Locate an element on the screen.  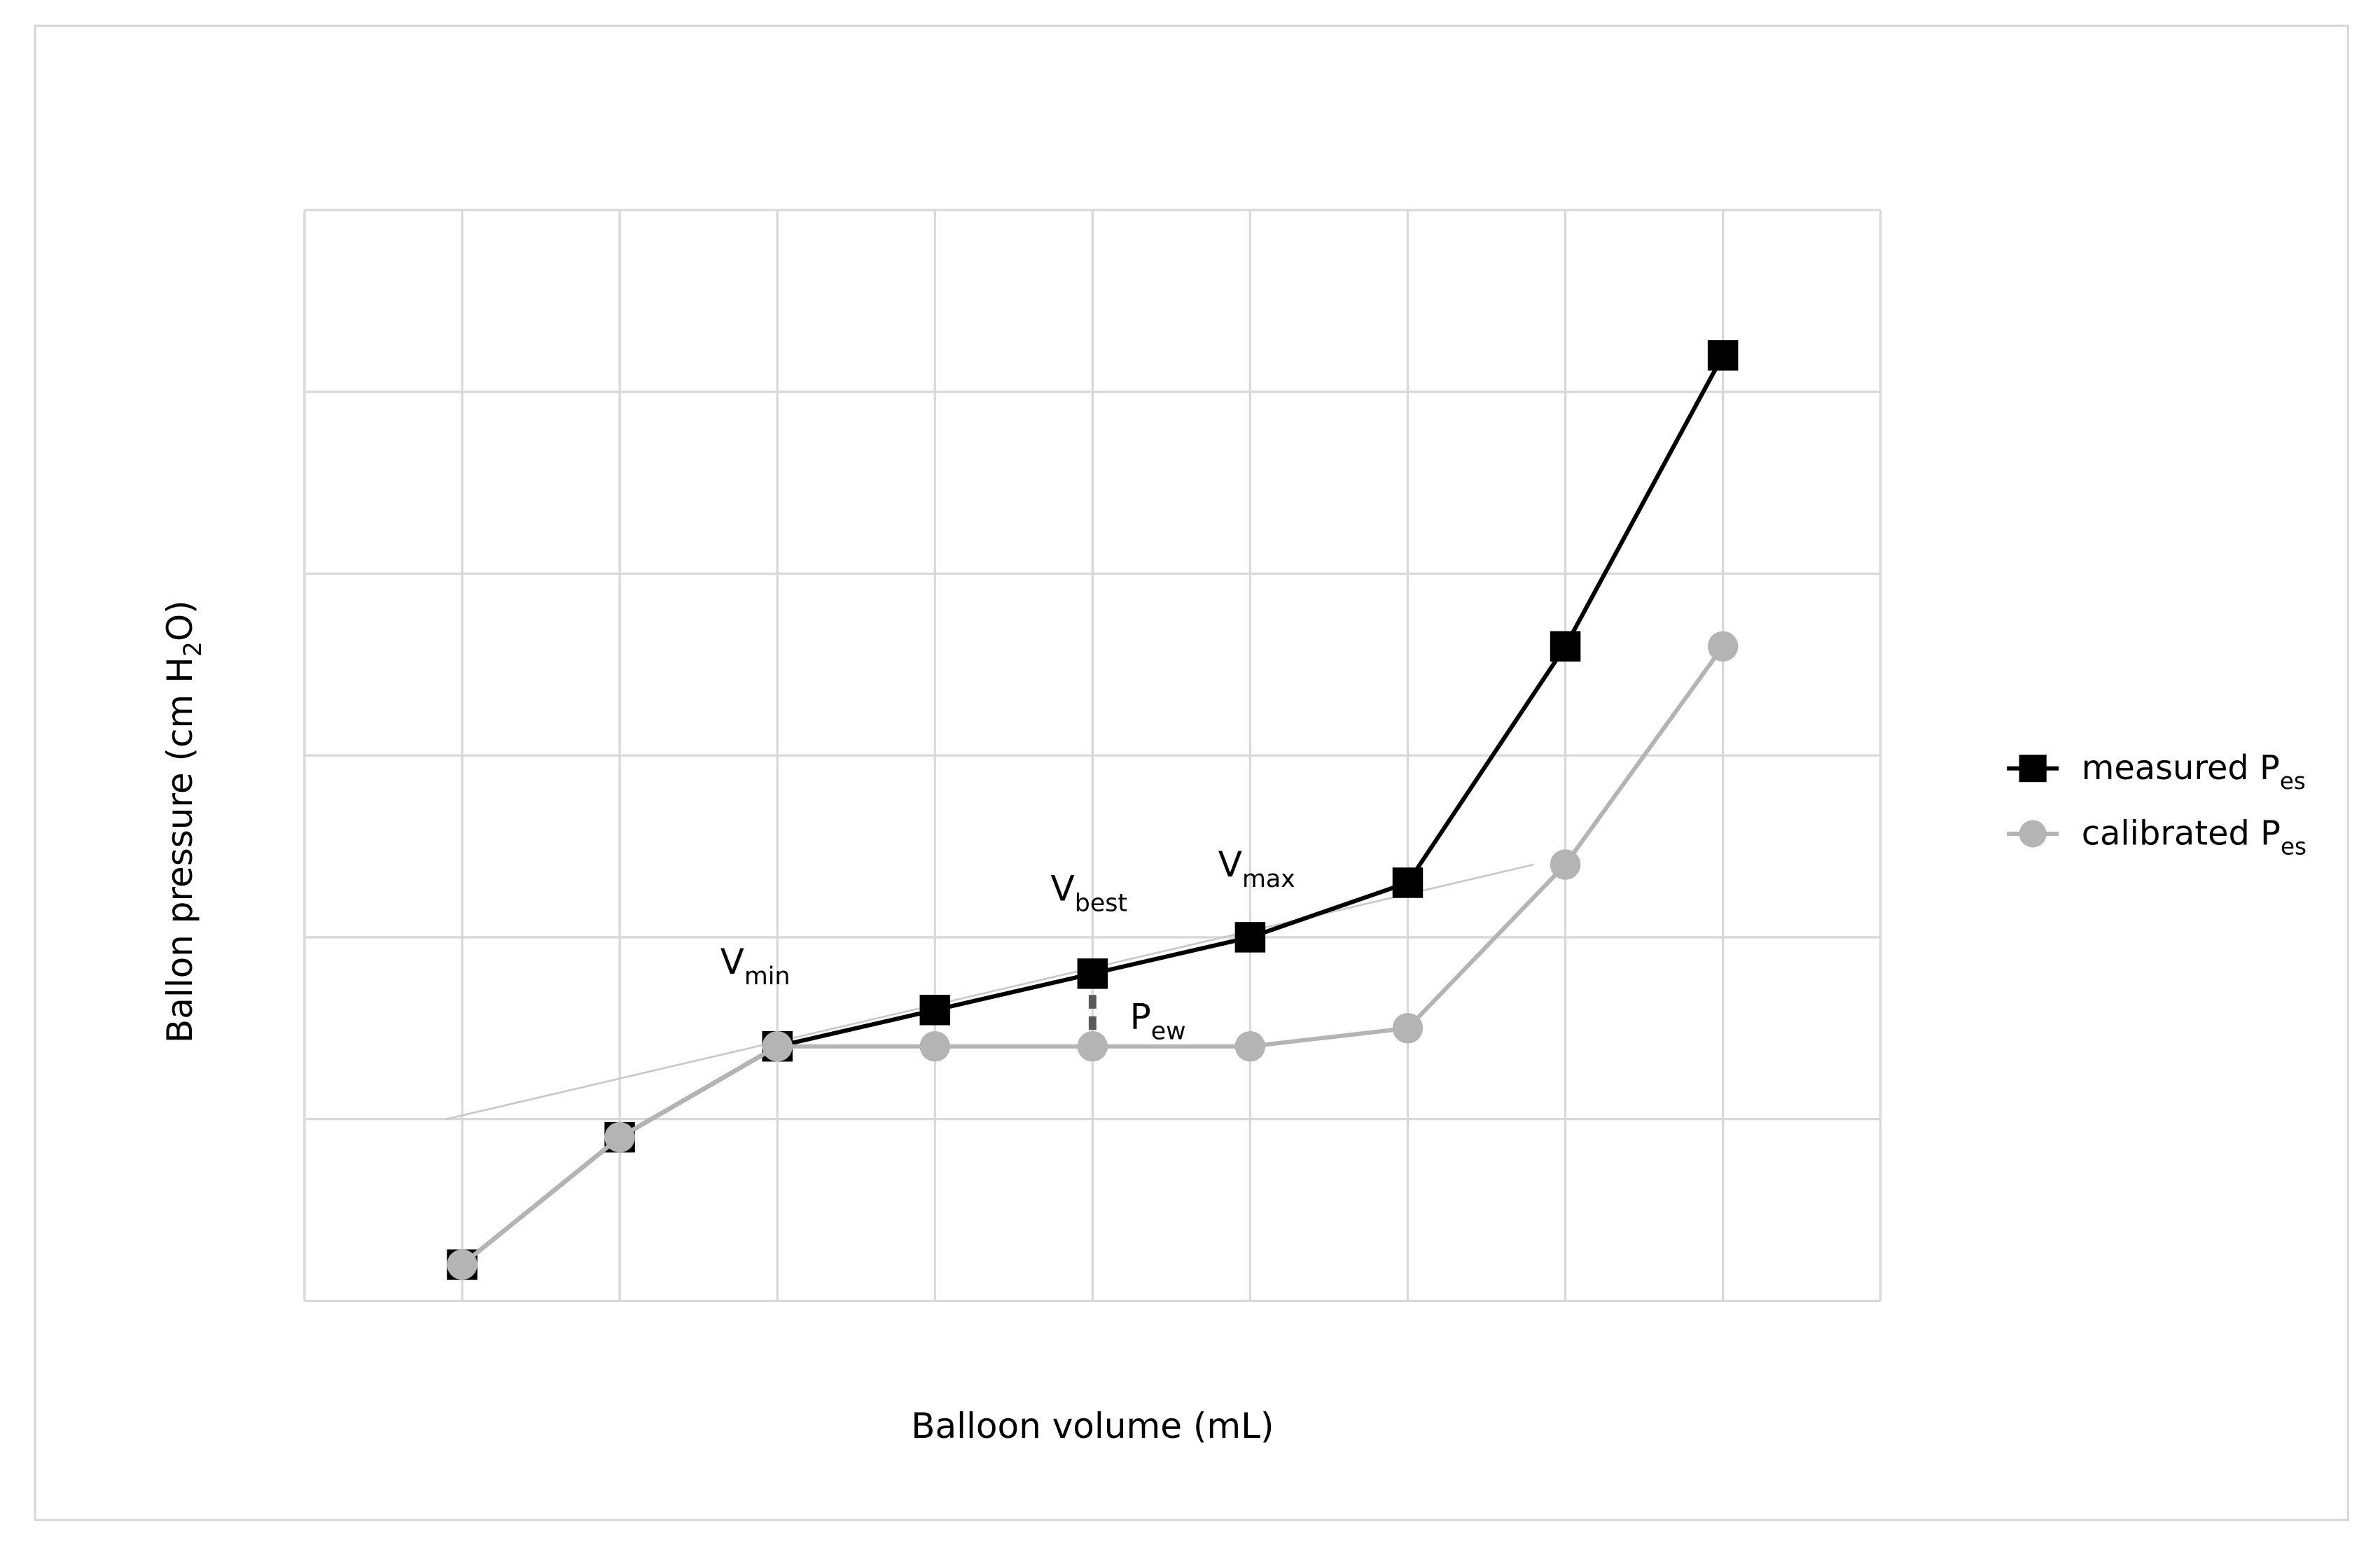
legend-label: calibrated Pes is located at coordinates (2194, 837).